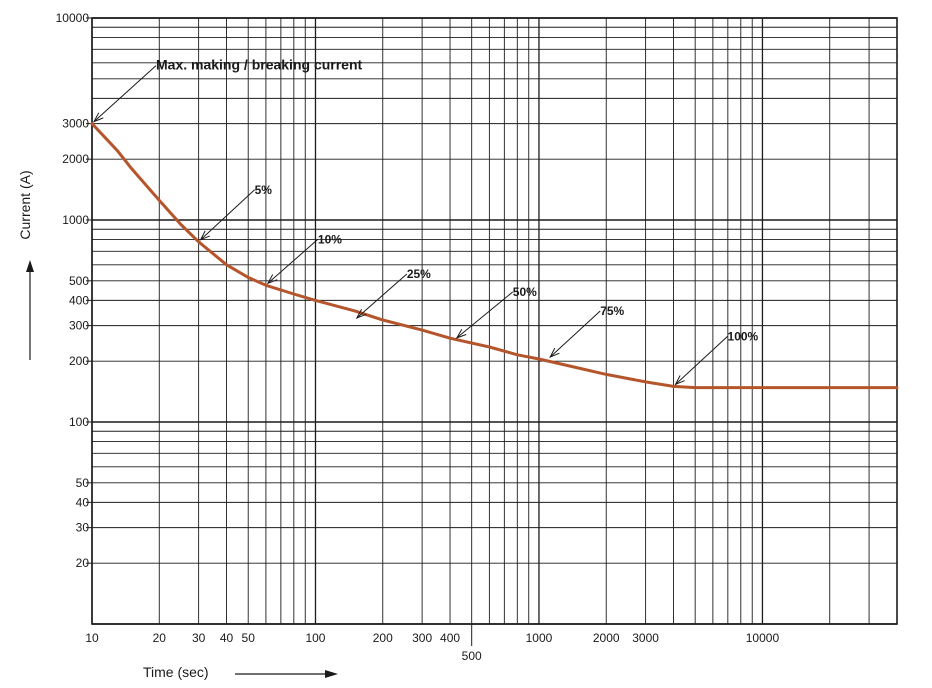 This screenshot has height=688, width=932. What do you see at coordinates (75, 220) in the screenshot?
I see `y-tick-label: 1000` at bounding box center [75, 220].